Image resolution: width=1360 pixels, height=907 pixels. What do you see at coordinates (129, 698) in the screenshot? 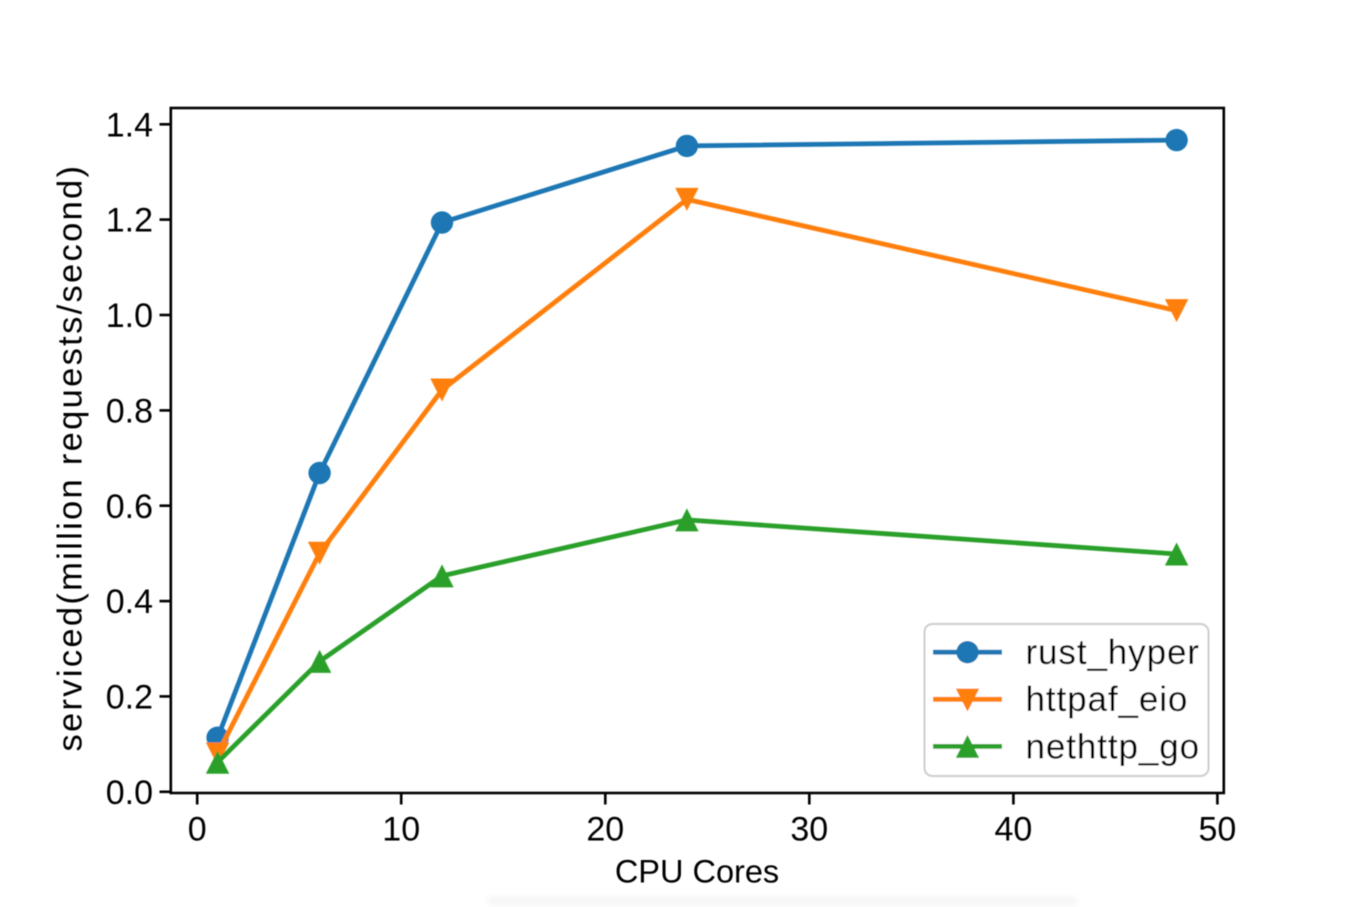
I see `svg-text: 0.2` at bounding box center [129, 698].